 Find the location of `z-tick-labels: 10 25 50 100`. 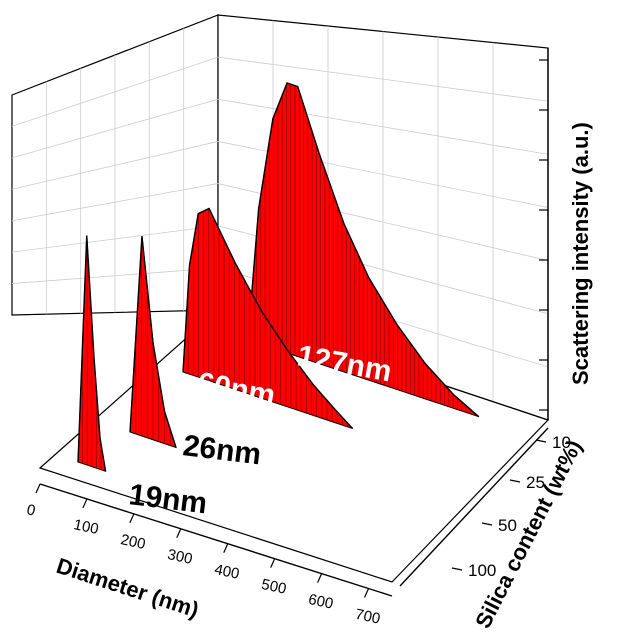

z-tick-labels: 10 25 50 100 is located at coordinates (519, 506).